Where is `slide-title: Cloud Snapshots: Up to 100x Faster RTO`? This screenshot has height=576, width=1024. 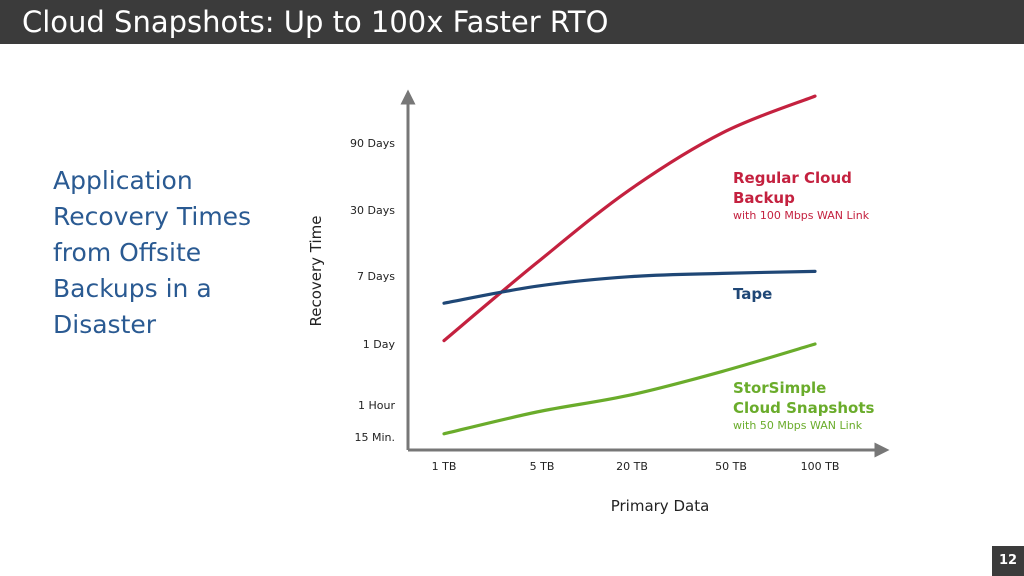
slide-title: Cloud Snapshots: Up to 100x Faster RTO is located at coordinates (315, 22).